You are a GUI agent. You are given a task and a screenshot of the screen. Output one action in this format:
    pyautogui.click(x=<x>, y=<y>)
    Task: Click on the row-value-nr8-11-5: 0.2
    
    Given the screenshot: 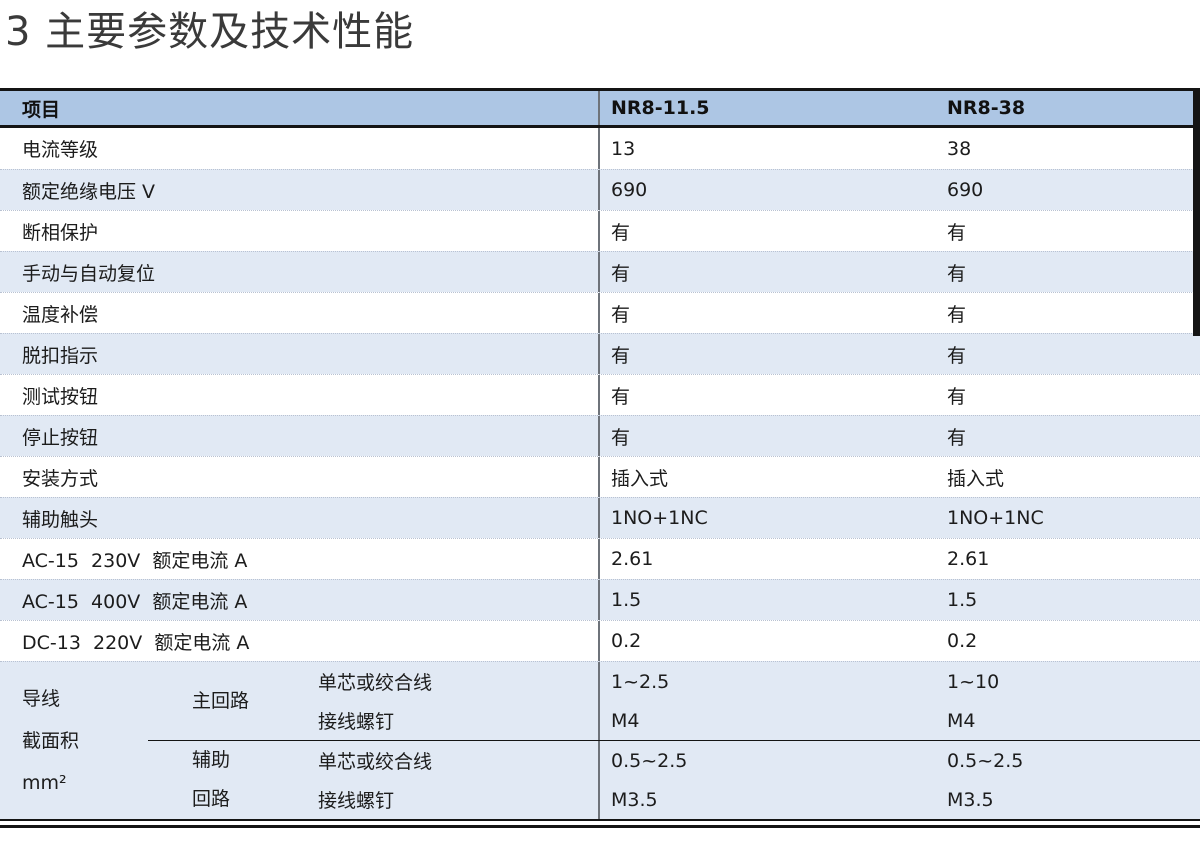 What is the action you would take?
    pyautogui.click(x=766, y=641)
    